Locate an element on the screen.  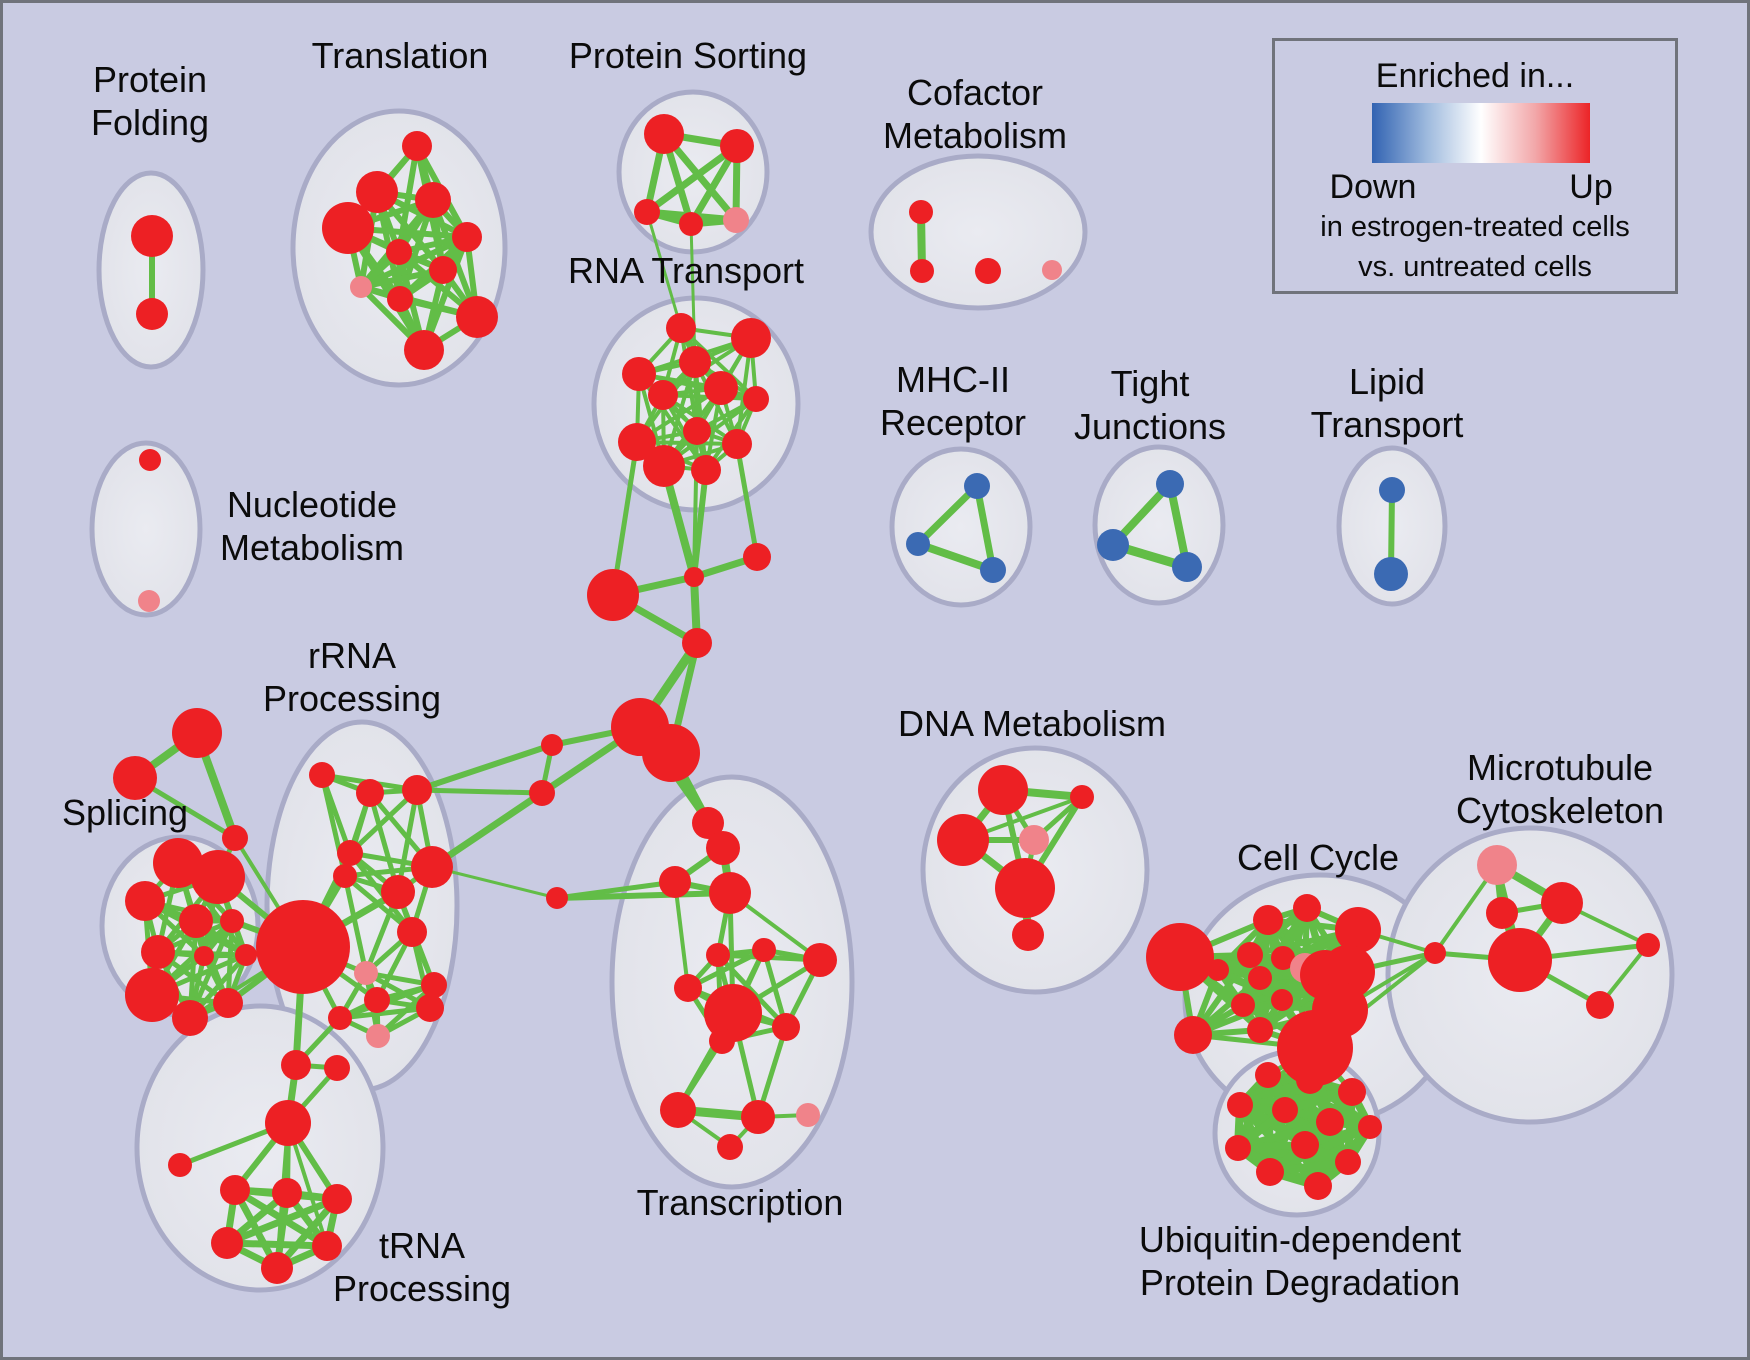
node-x3 is located at coordinates (235, 838).